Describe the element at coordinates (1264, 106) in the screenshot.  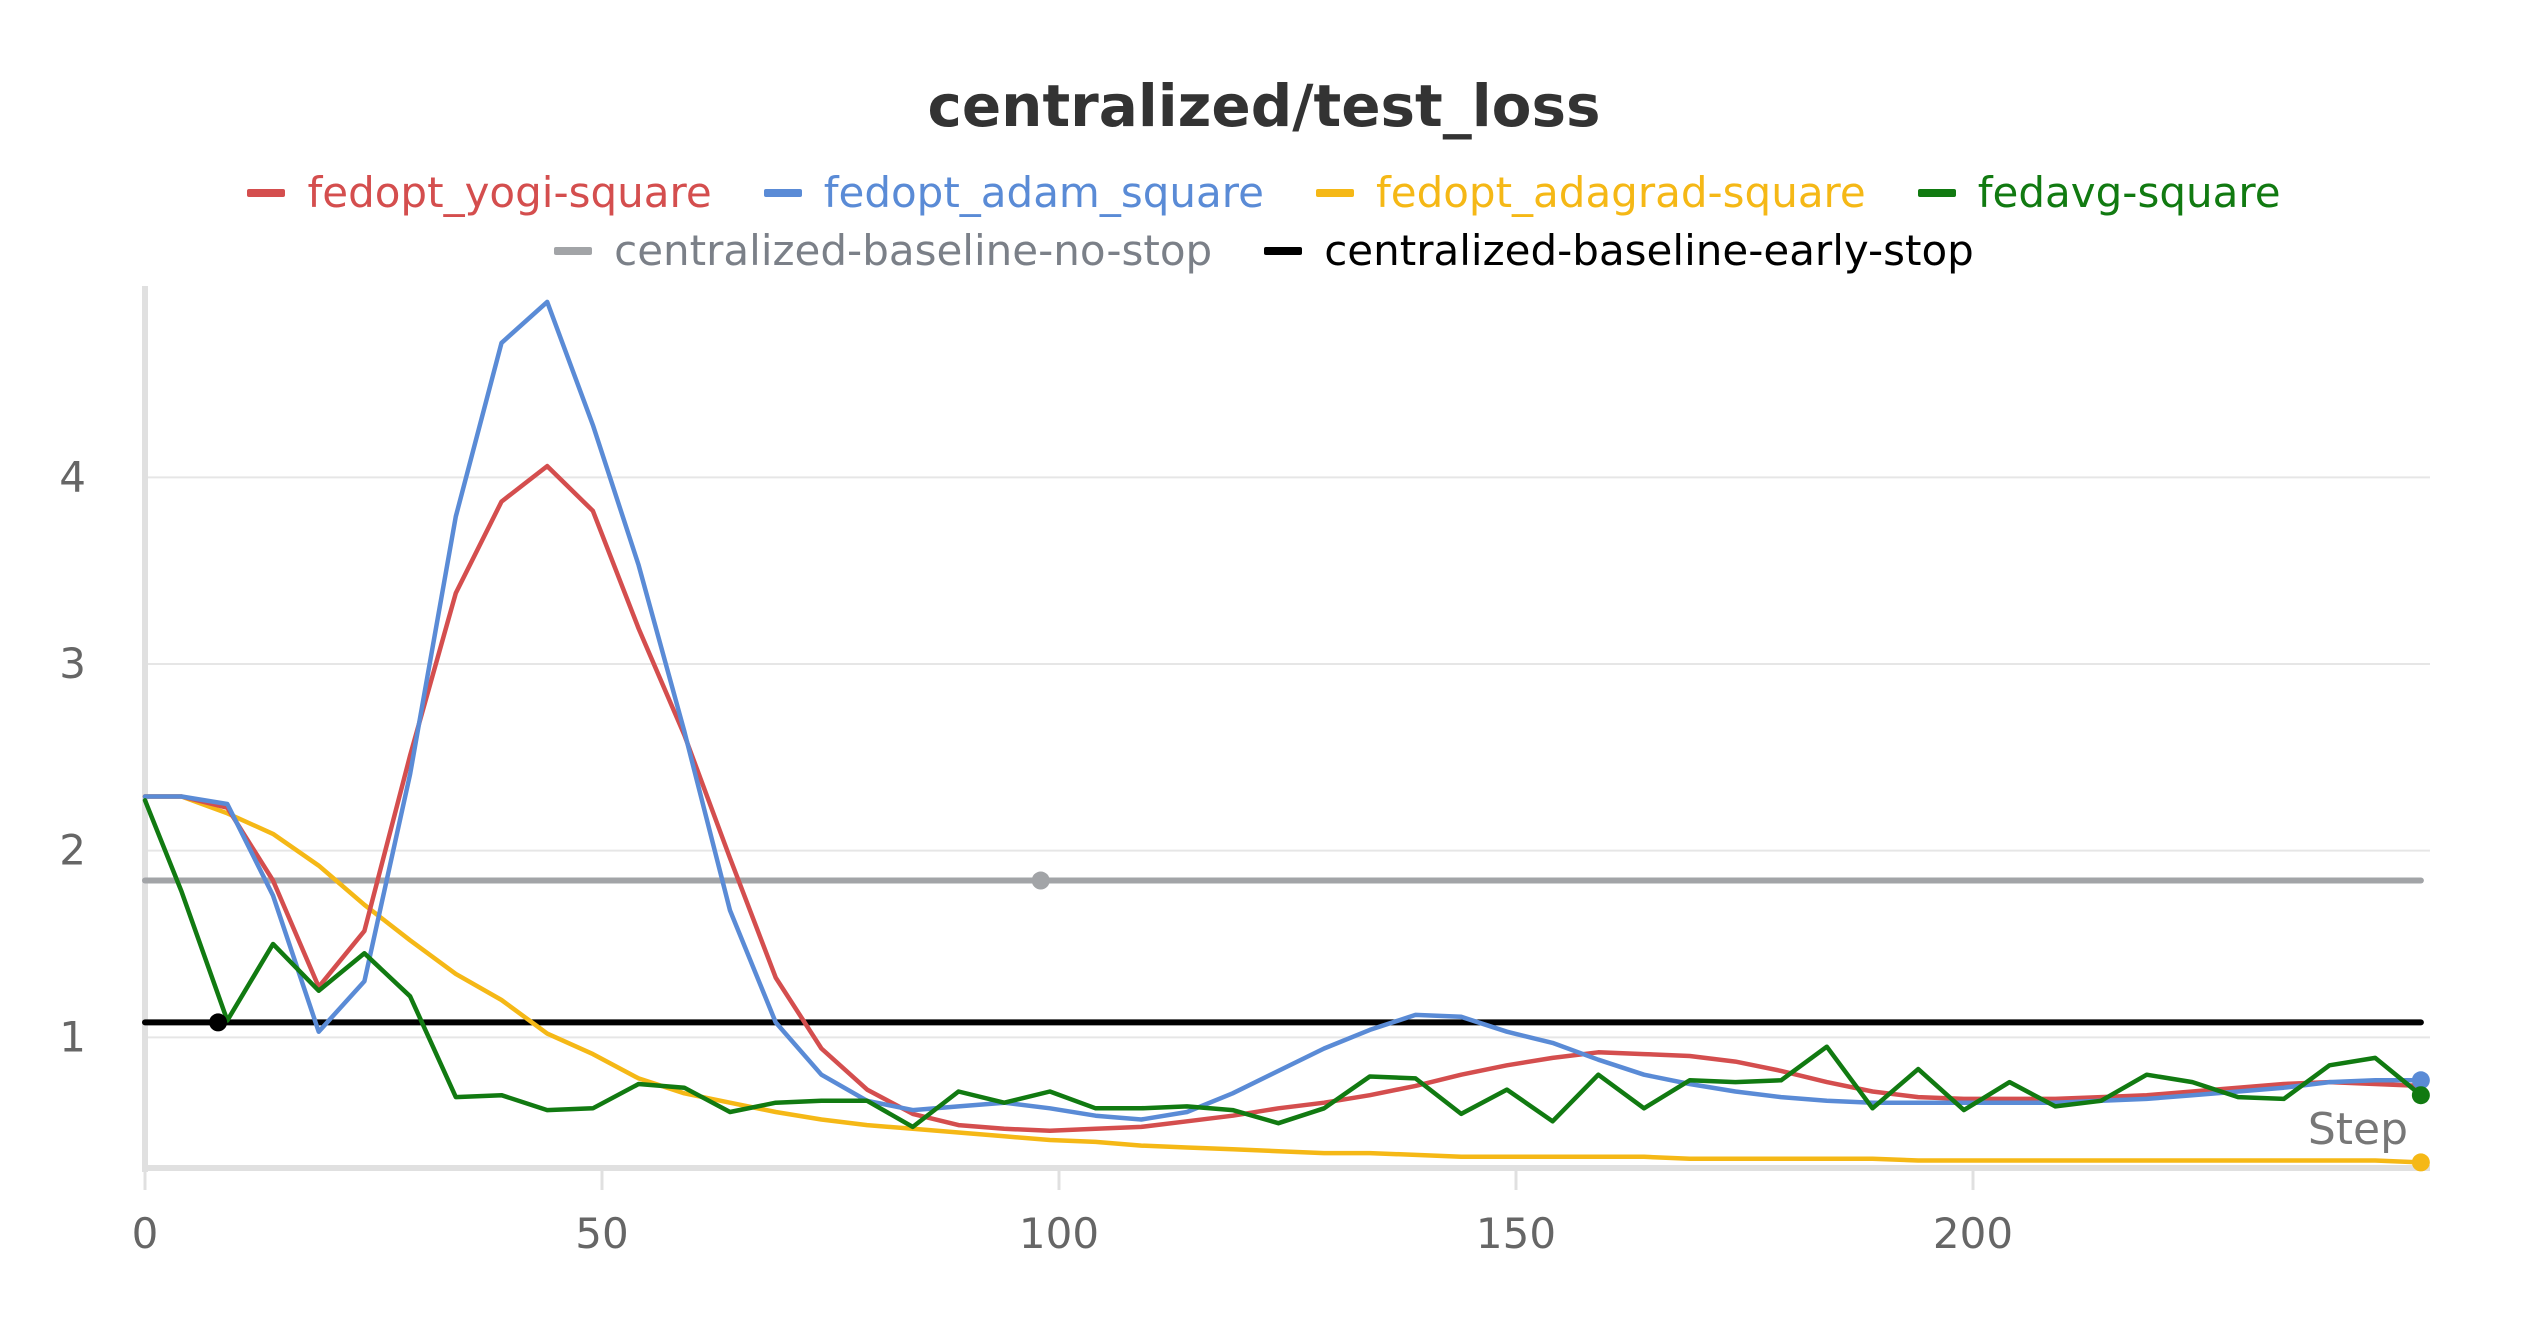
I see `chart-title: centralized/test_loss` at that location.